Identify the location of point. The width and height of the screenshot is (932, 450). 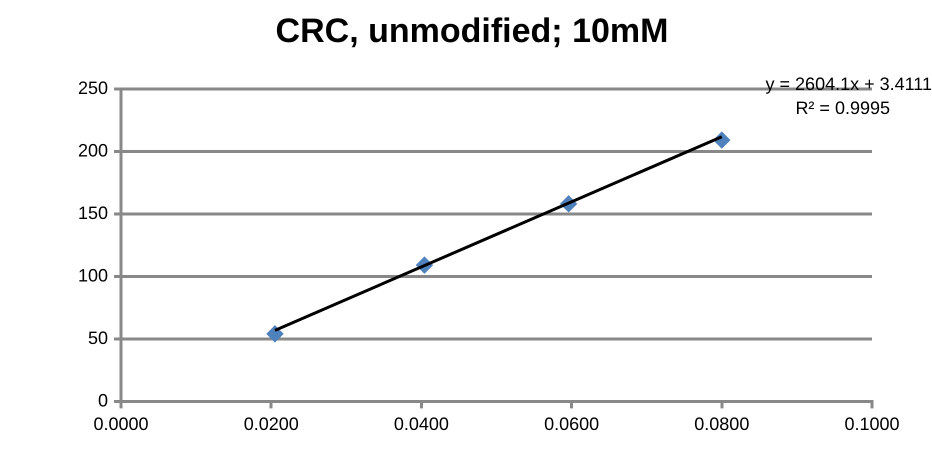
(275, 333).